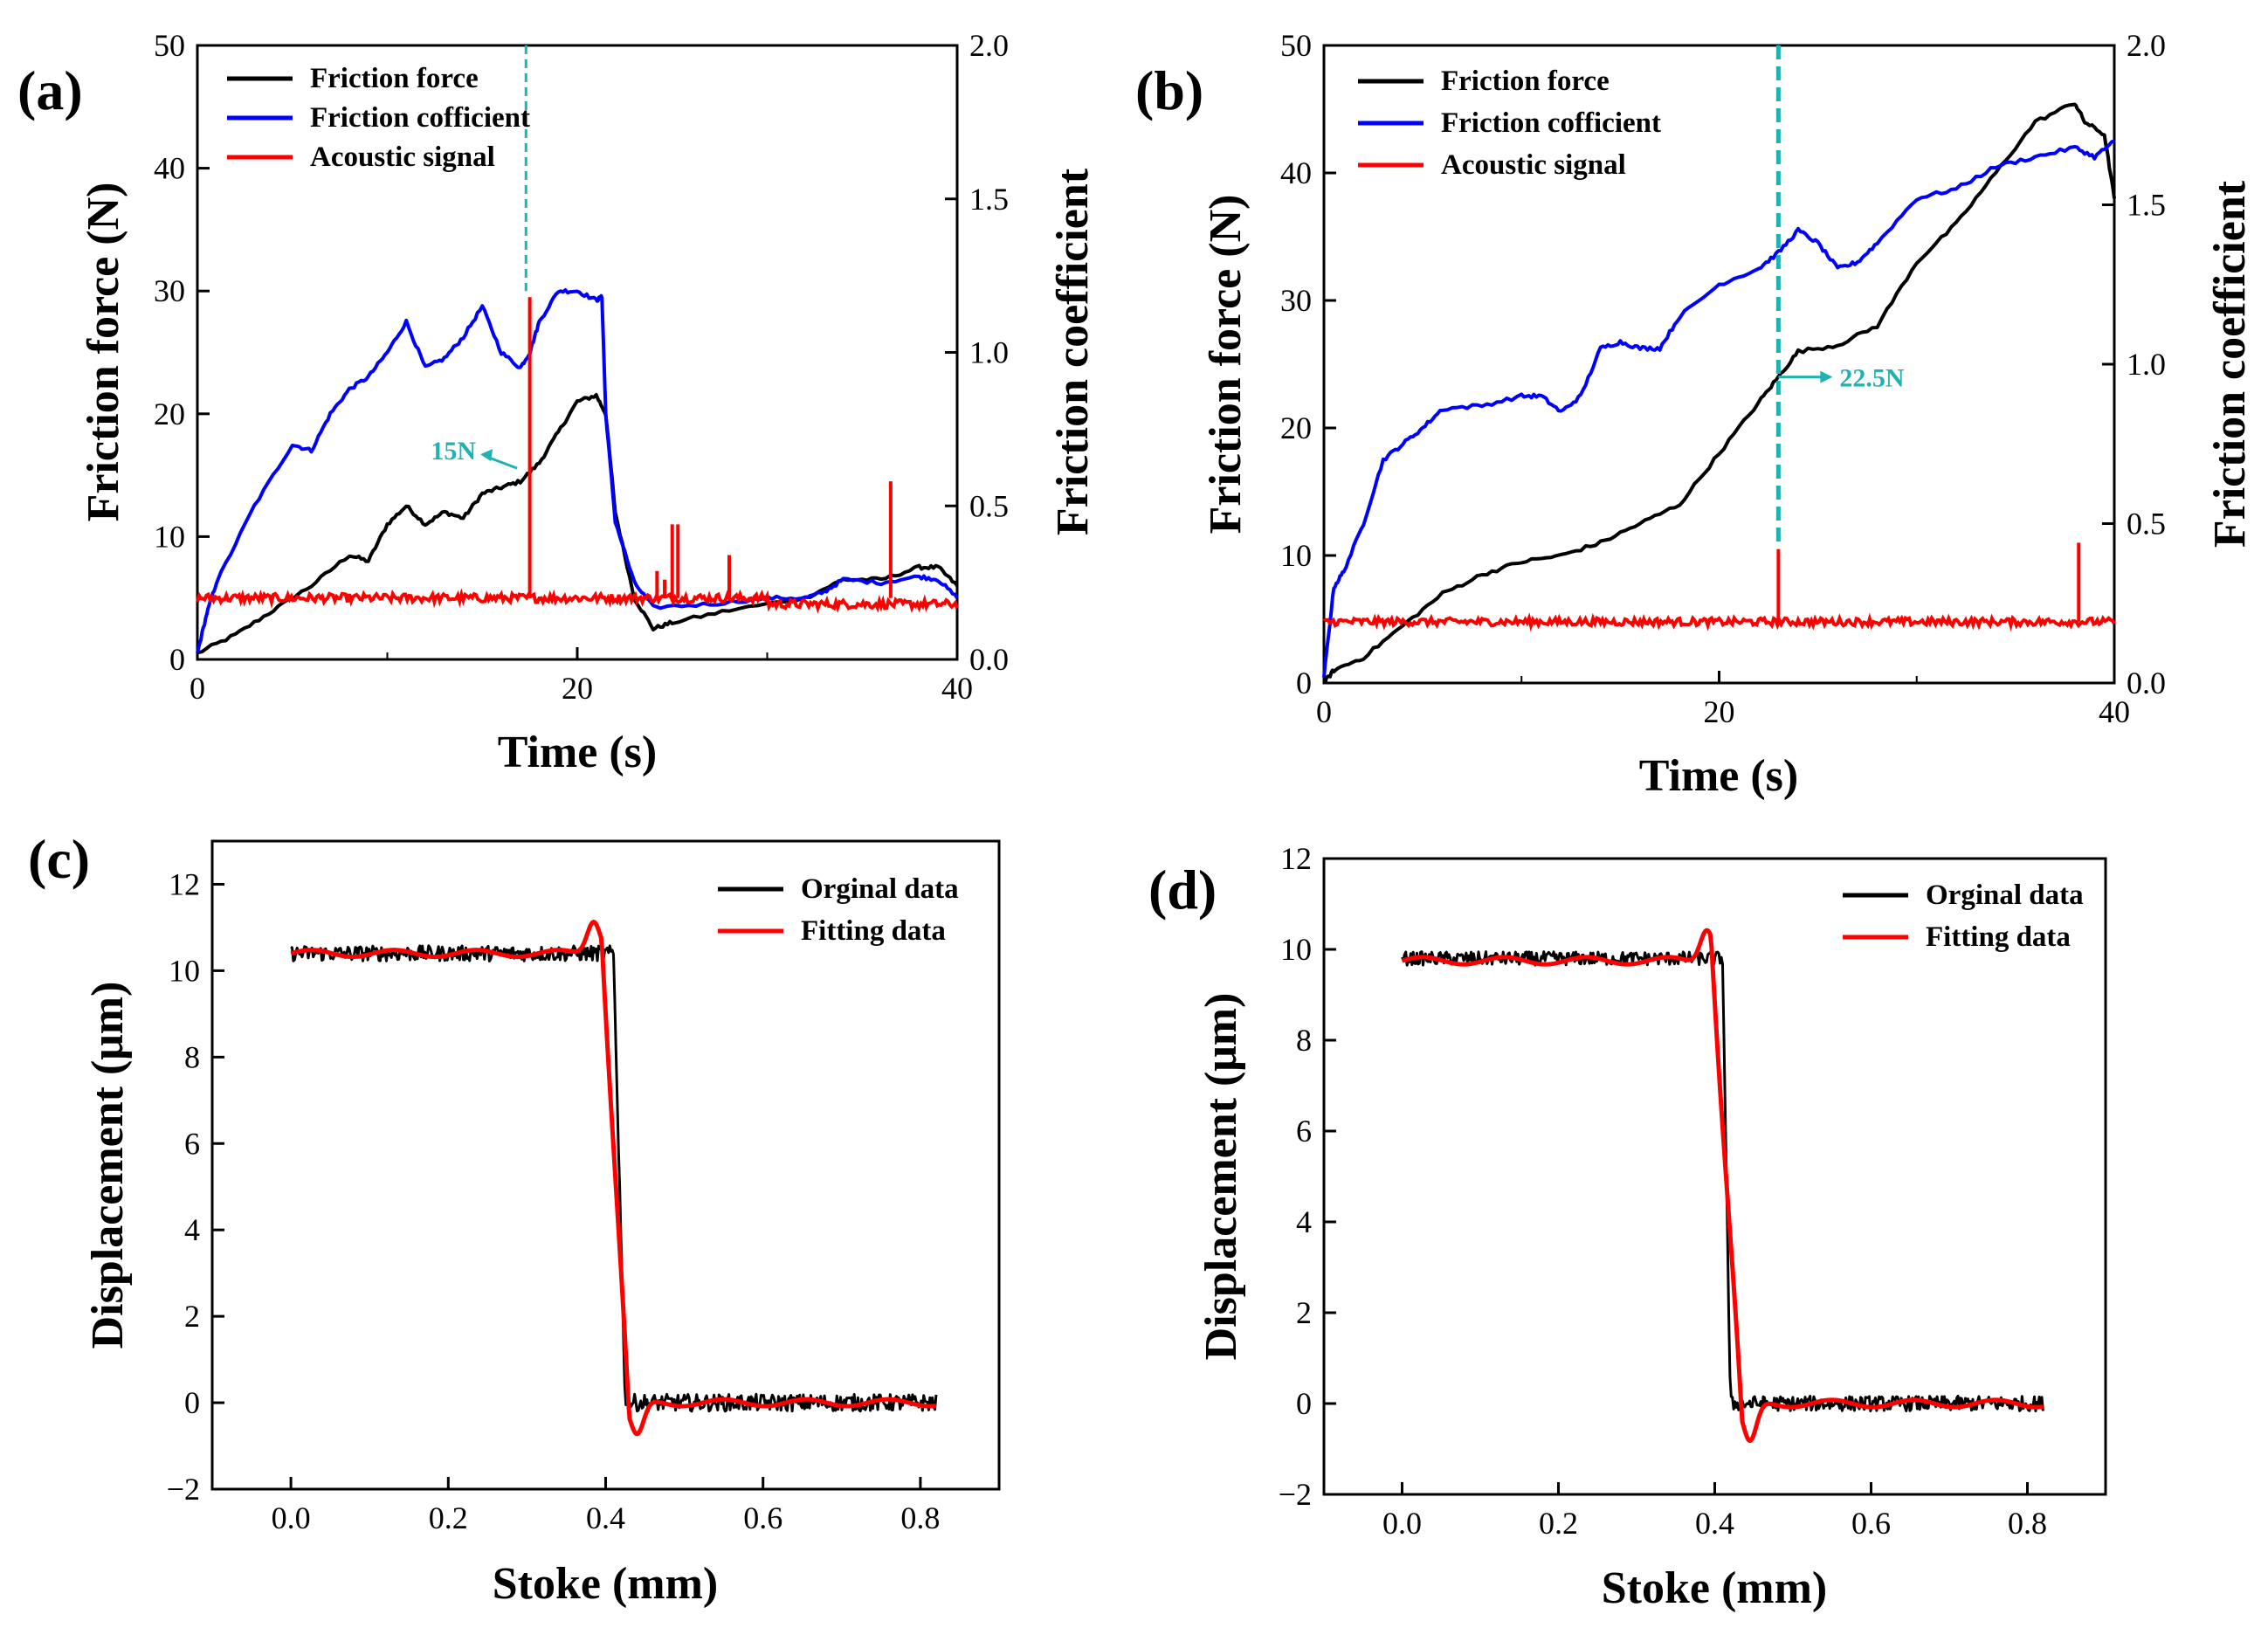  Describe the element at coordinates (192, 1229) in the screenshot. I see `y-tick-label: 4` at that location.